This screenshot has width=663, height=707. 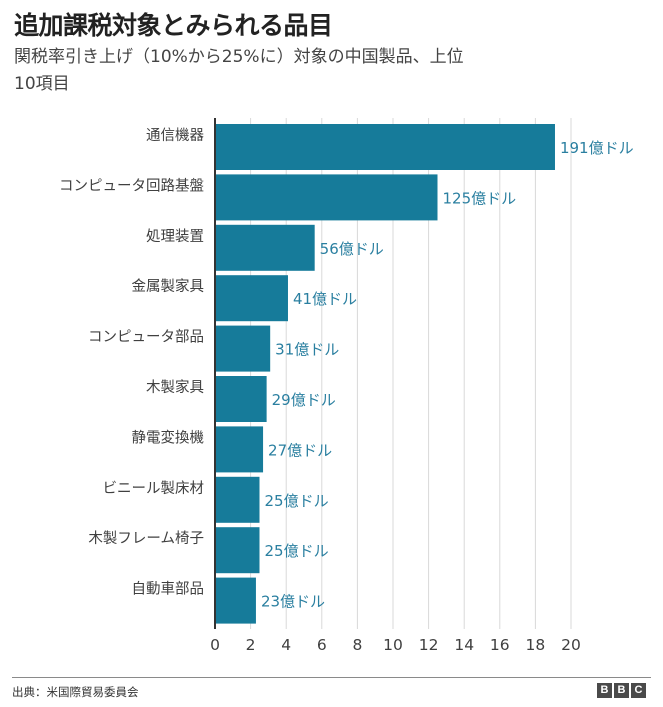 What do you see at coordinates (393, 645) in the screenshot?
I see `x-tick-label: 10` at bounding box center [393, 645].